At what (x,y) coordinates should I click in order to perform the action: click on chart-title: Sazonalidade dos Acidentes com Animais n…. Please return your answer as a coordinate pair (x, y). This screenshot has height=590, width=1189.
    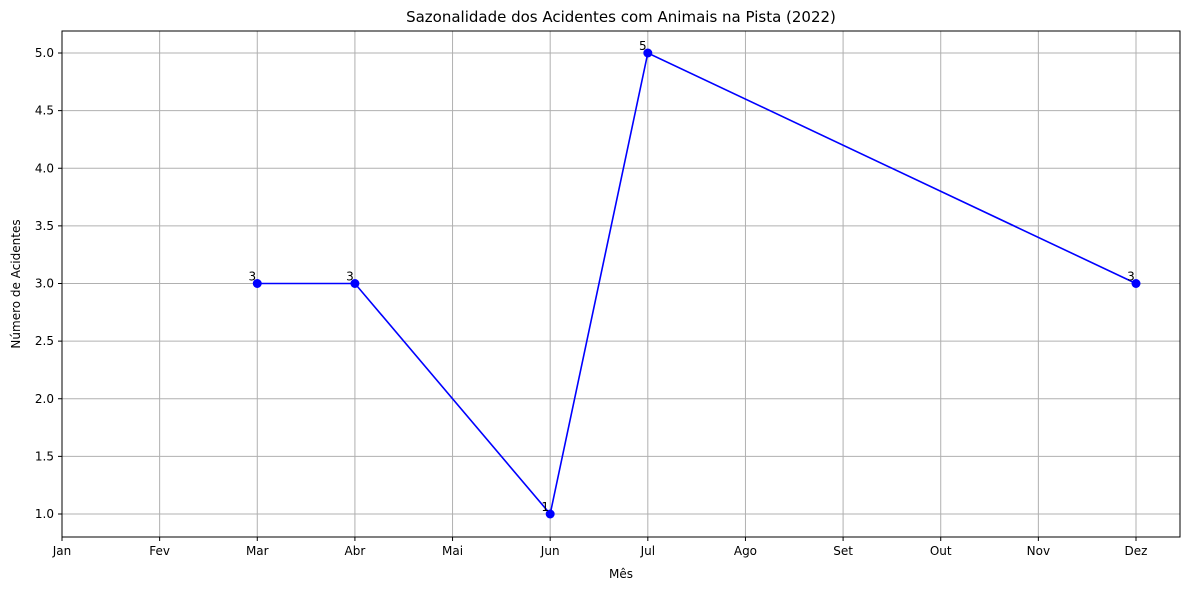
    Looking at the image, I should click on (621, 17).